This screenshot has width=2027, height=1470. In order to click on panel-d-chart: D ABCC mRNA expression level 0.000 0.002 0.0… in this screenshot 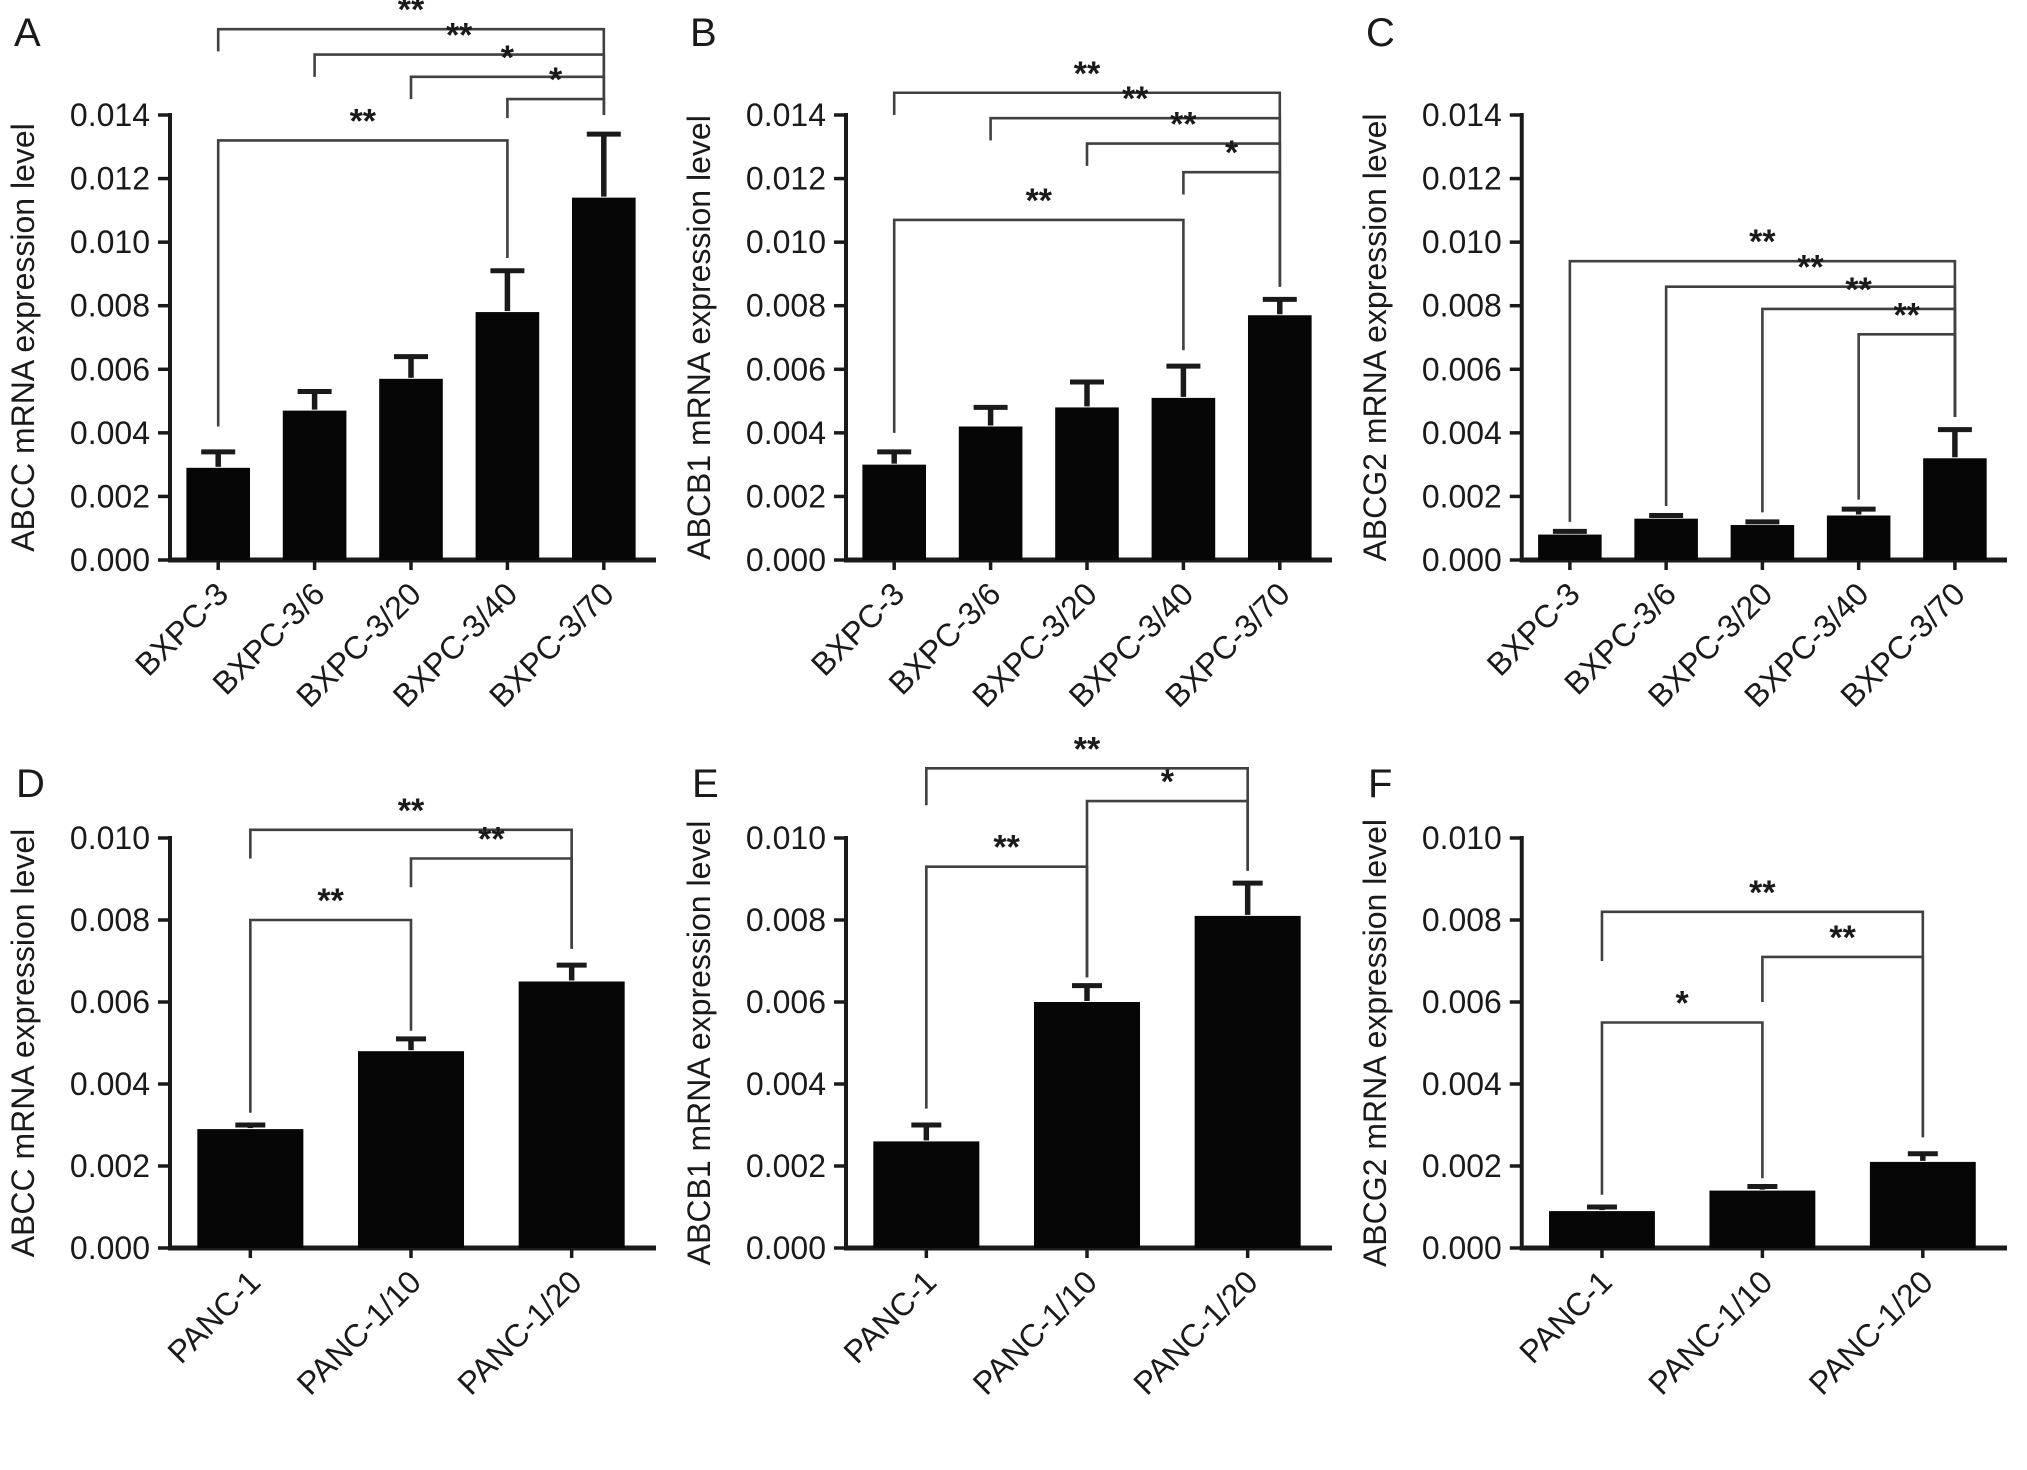, I will do `click(330, 1082)`.